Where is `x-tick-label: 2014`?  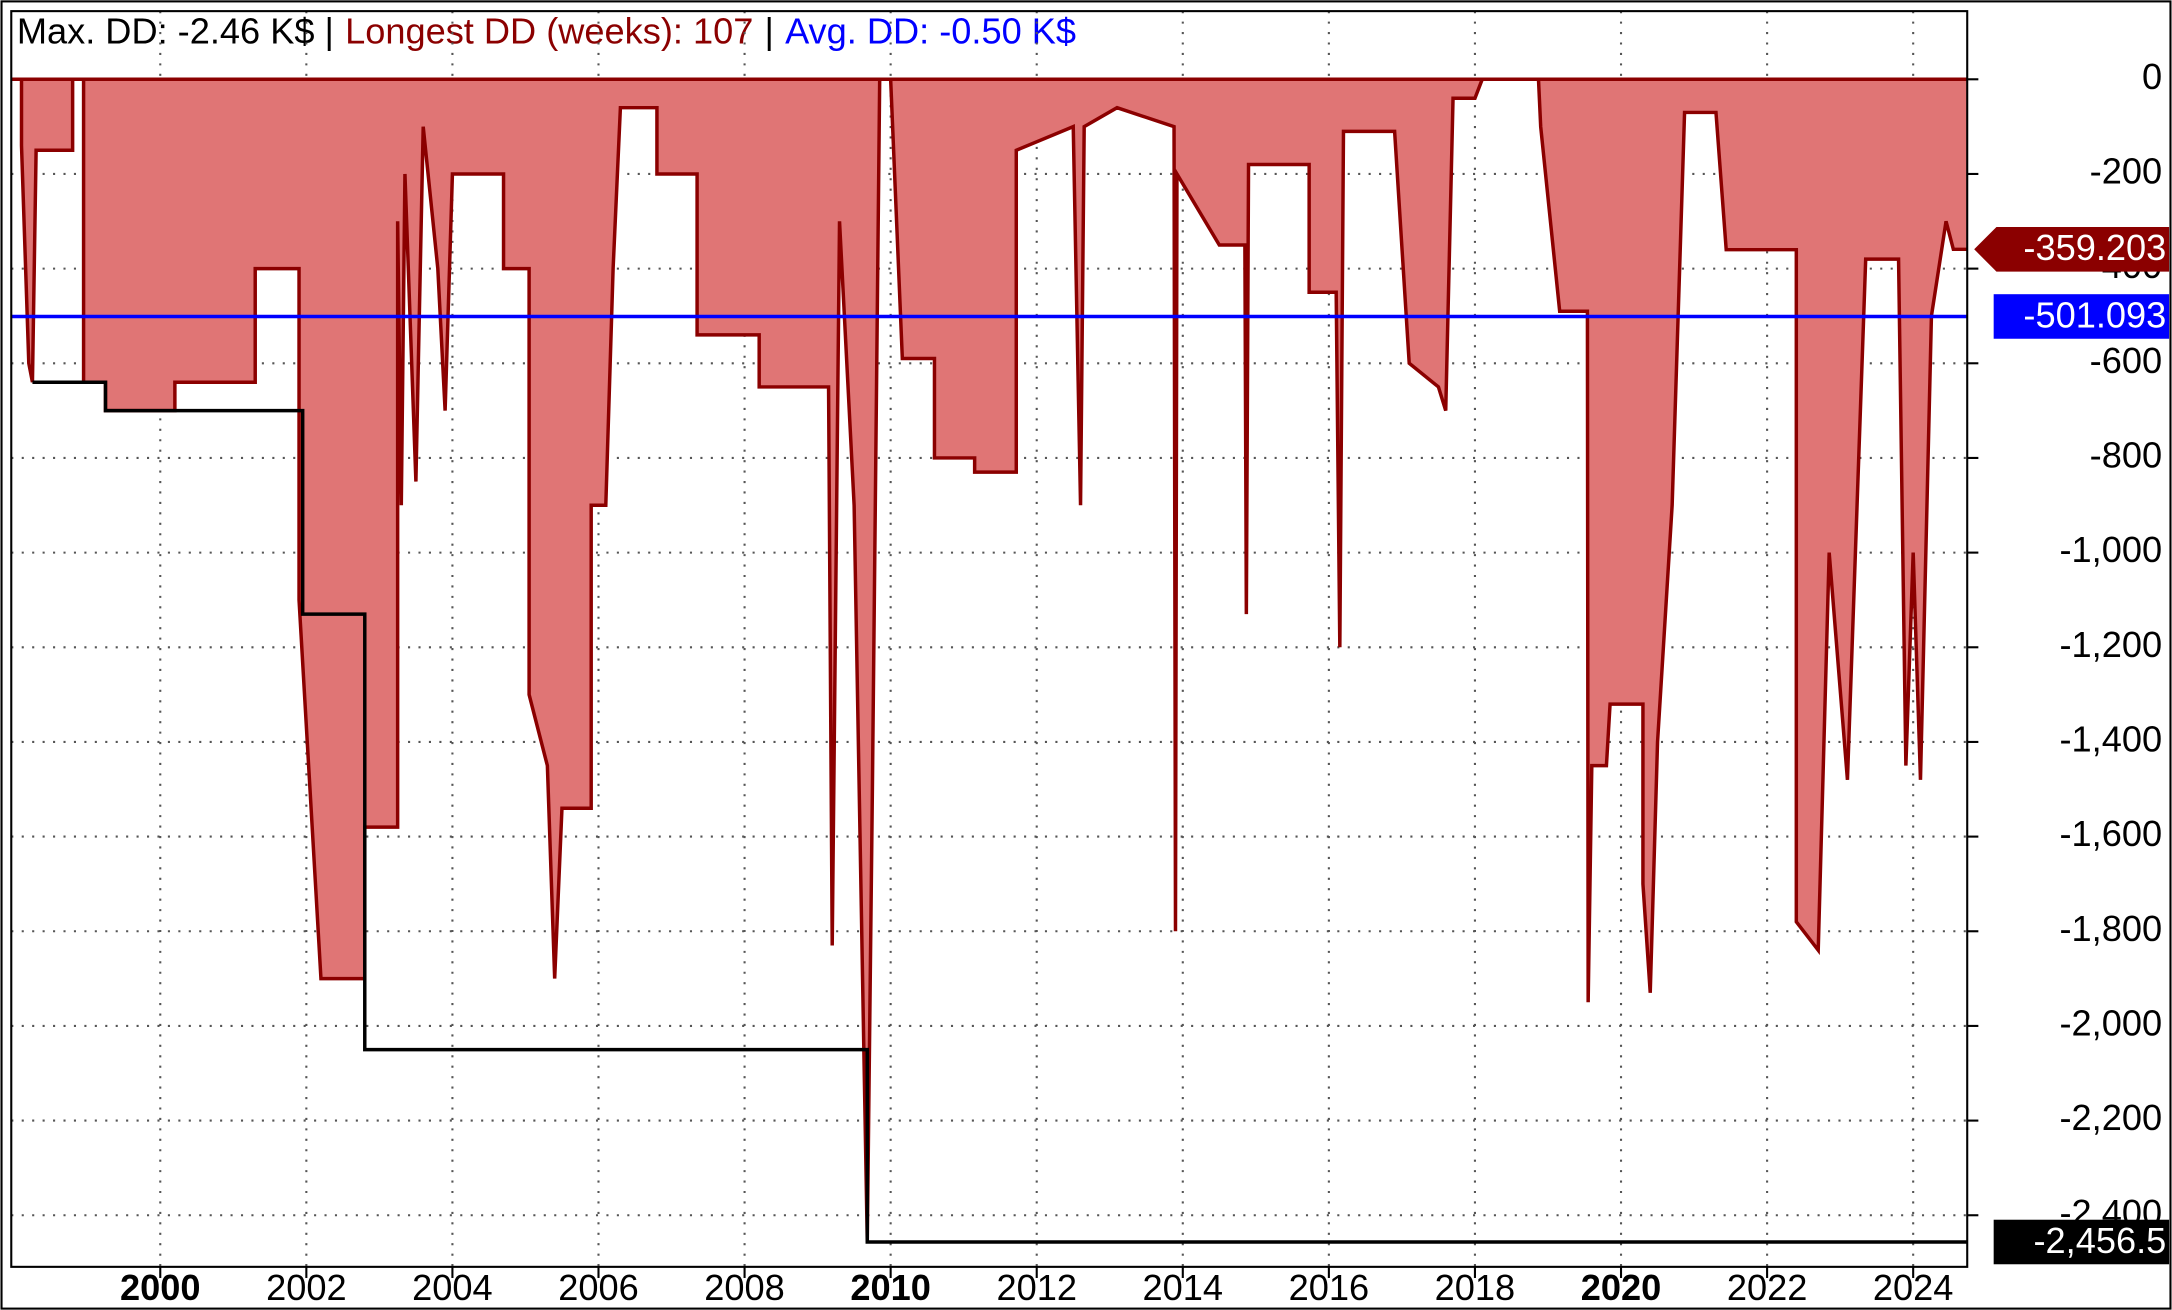 x-tick-label: 2014 is located at coordinates (1183, 1287).